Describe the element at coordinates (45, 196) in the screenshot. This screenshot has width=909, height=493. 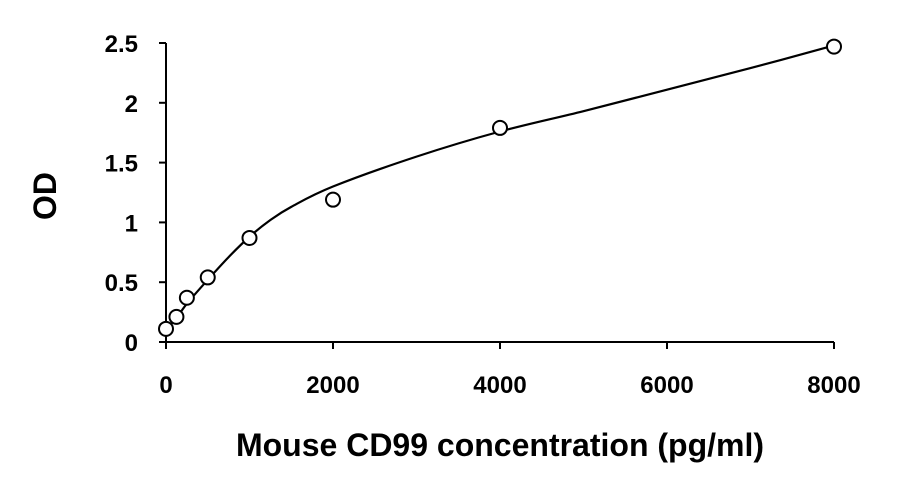
I see `y-axis-title: OD` at that location.